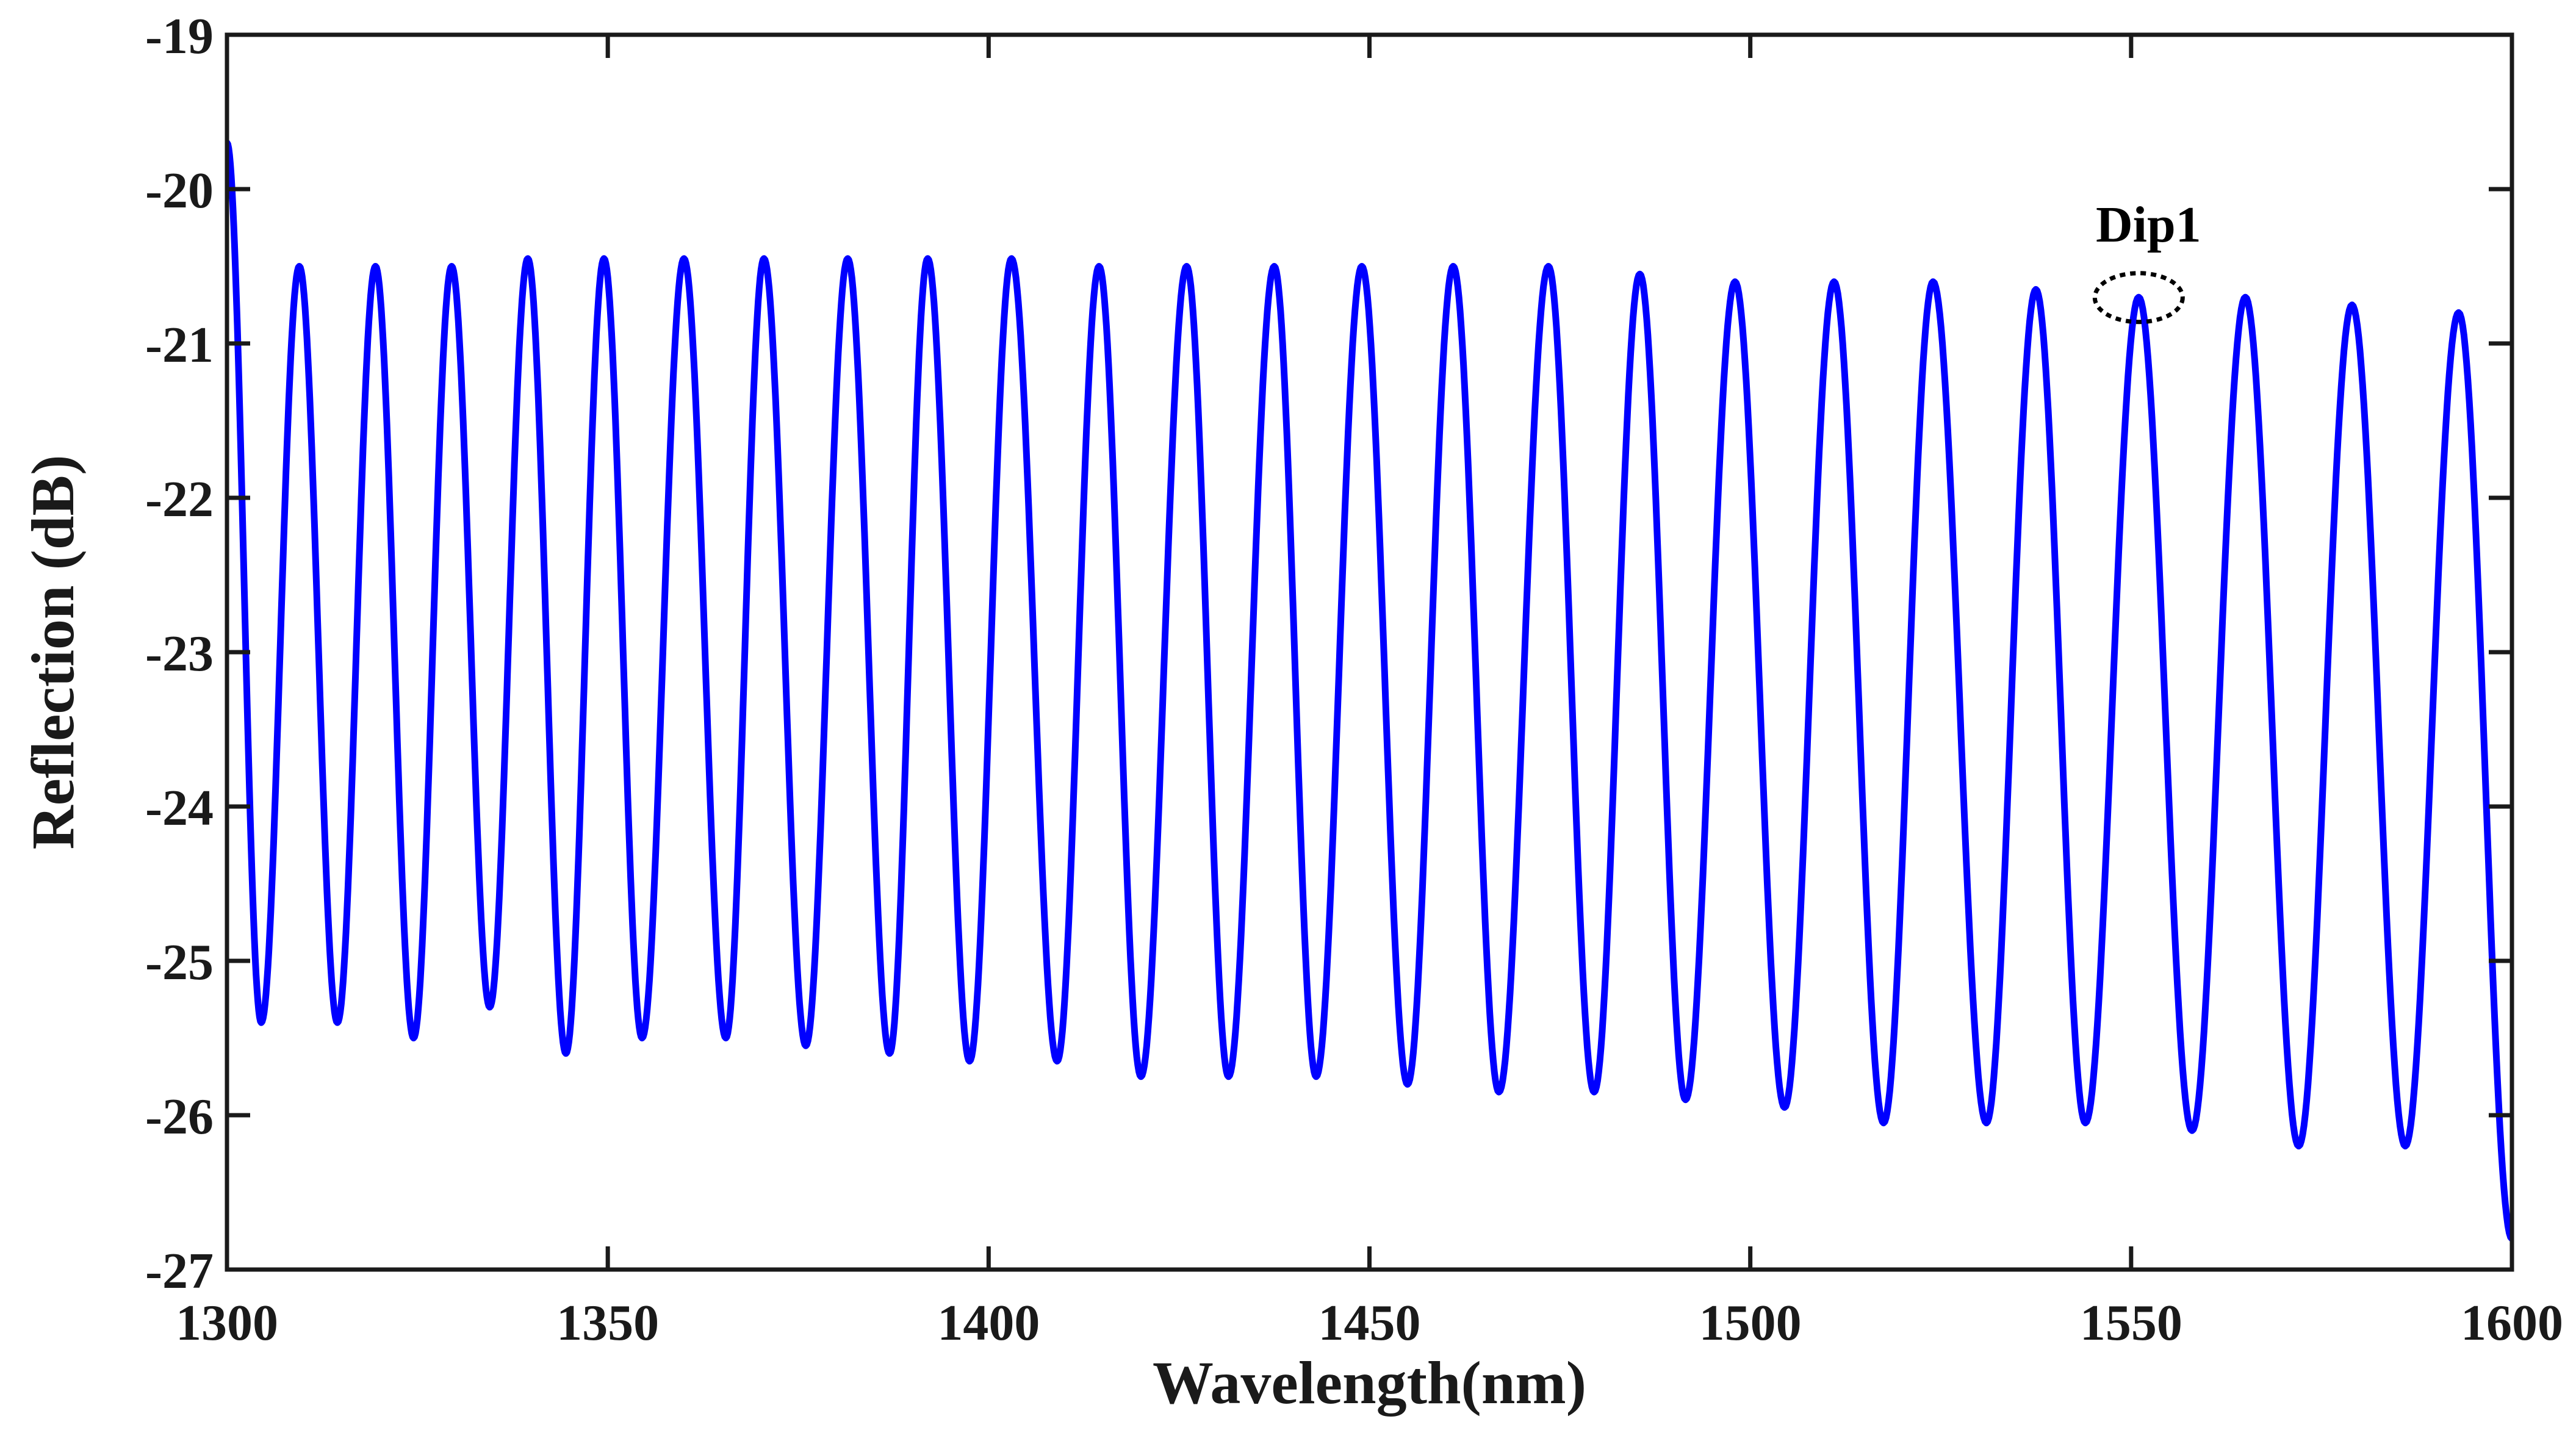  What do you see at coordinates (2138, 298) in the screenshot?
I see `dip1-marker-ellipse` at bounding box center [2138, 298].